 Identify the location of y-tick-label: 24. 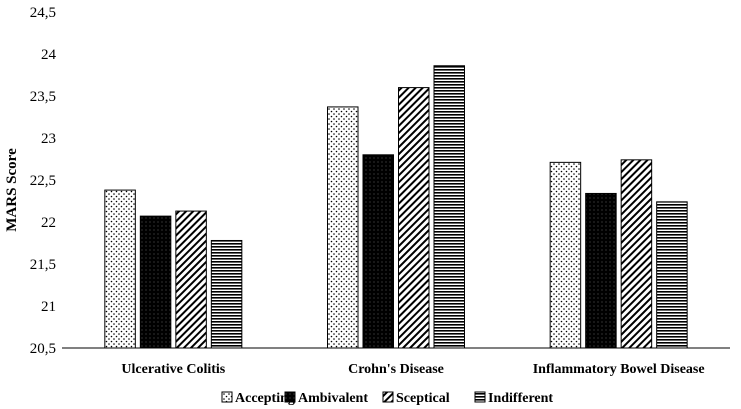
(49, 55).